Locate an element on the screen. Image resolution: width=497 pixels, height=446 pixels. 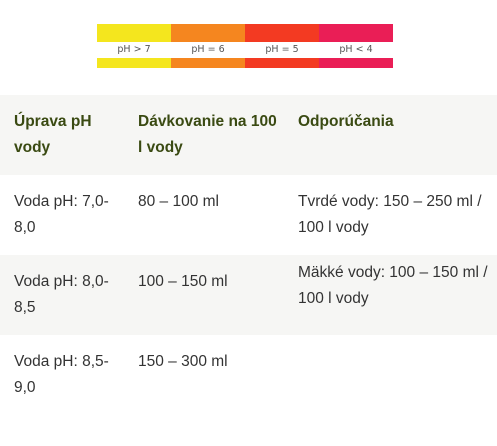
row-ph-value: Voda pH: 8,0-8,5 is located at coordinates (61, 294).